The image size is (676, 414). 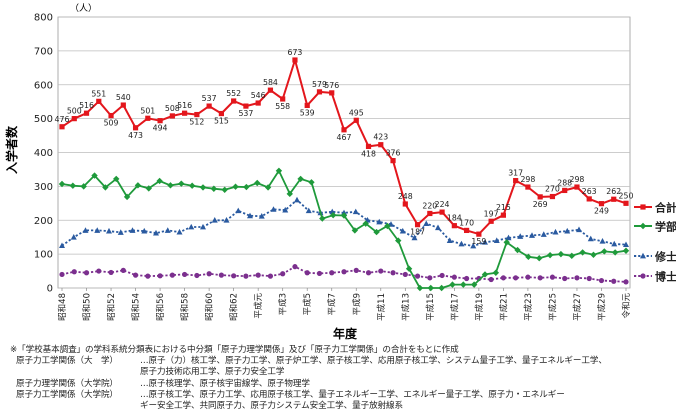 I want to click on data-label: 509, so click(x=111, y=123).